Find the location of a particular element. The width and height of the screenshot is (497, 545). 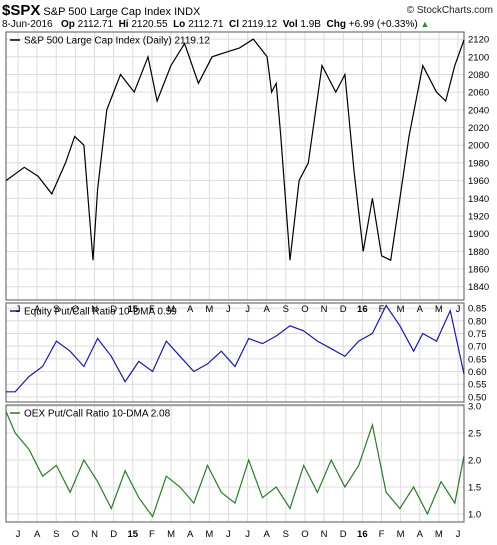

volume-value: 1.9B is located at coordinates (310, 24).